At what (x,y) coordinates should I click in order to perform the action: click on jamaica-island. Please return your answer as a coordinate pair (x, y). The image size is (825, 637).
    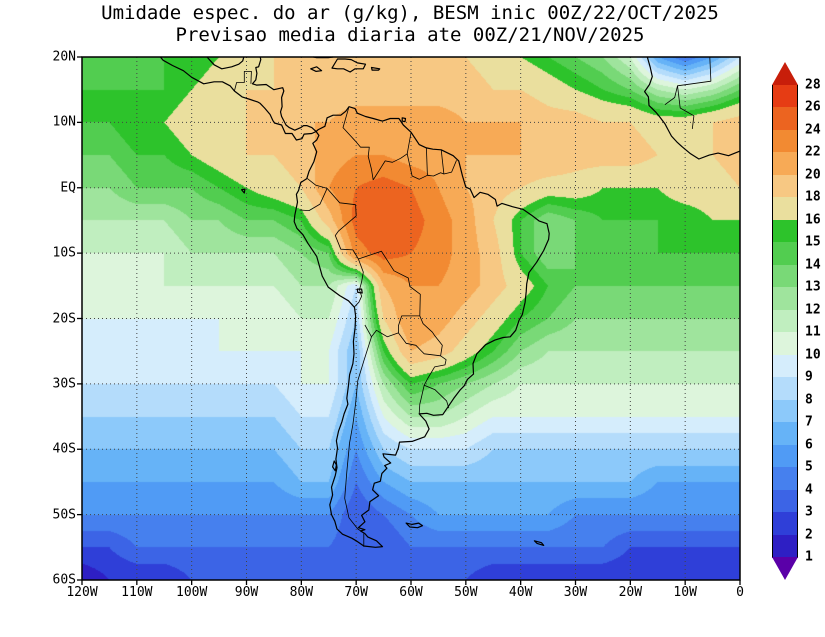
    Looking at the image, I should click on (316, 69).